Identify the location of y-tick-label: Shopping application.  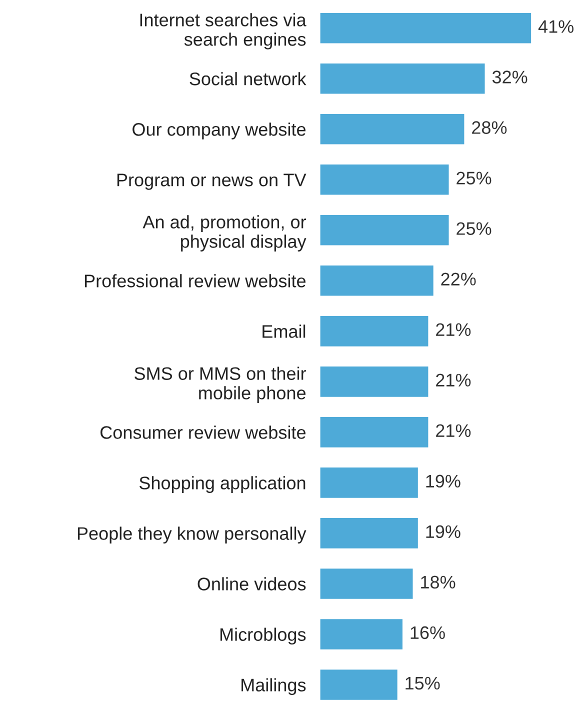
(222, 484).